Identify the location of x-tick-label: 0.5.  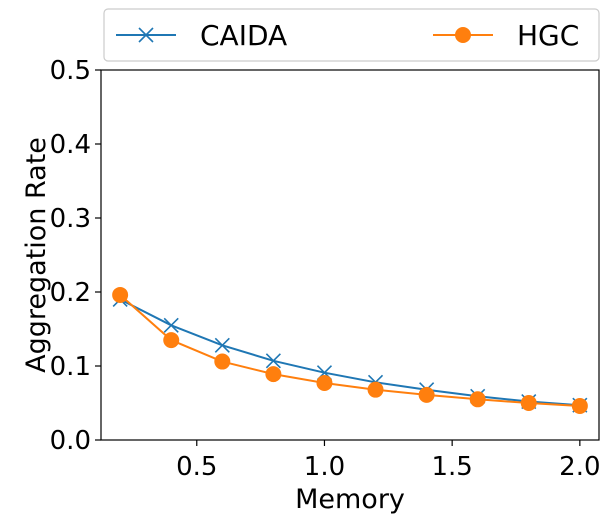
(196, 467).